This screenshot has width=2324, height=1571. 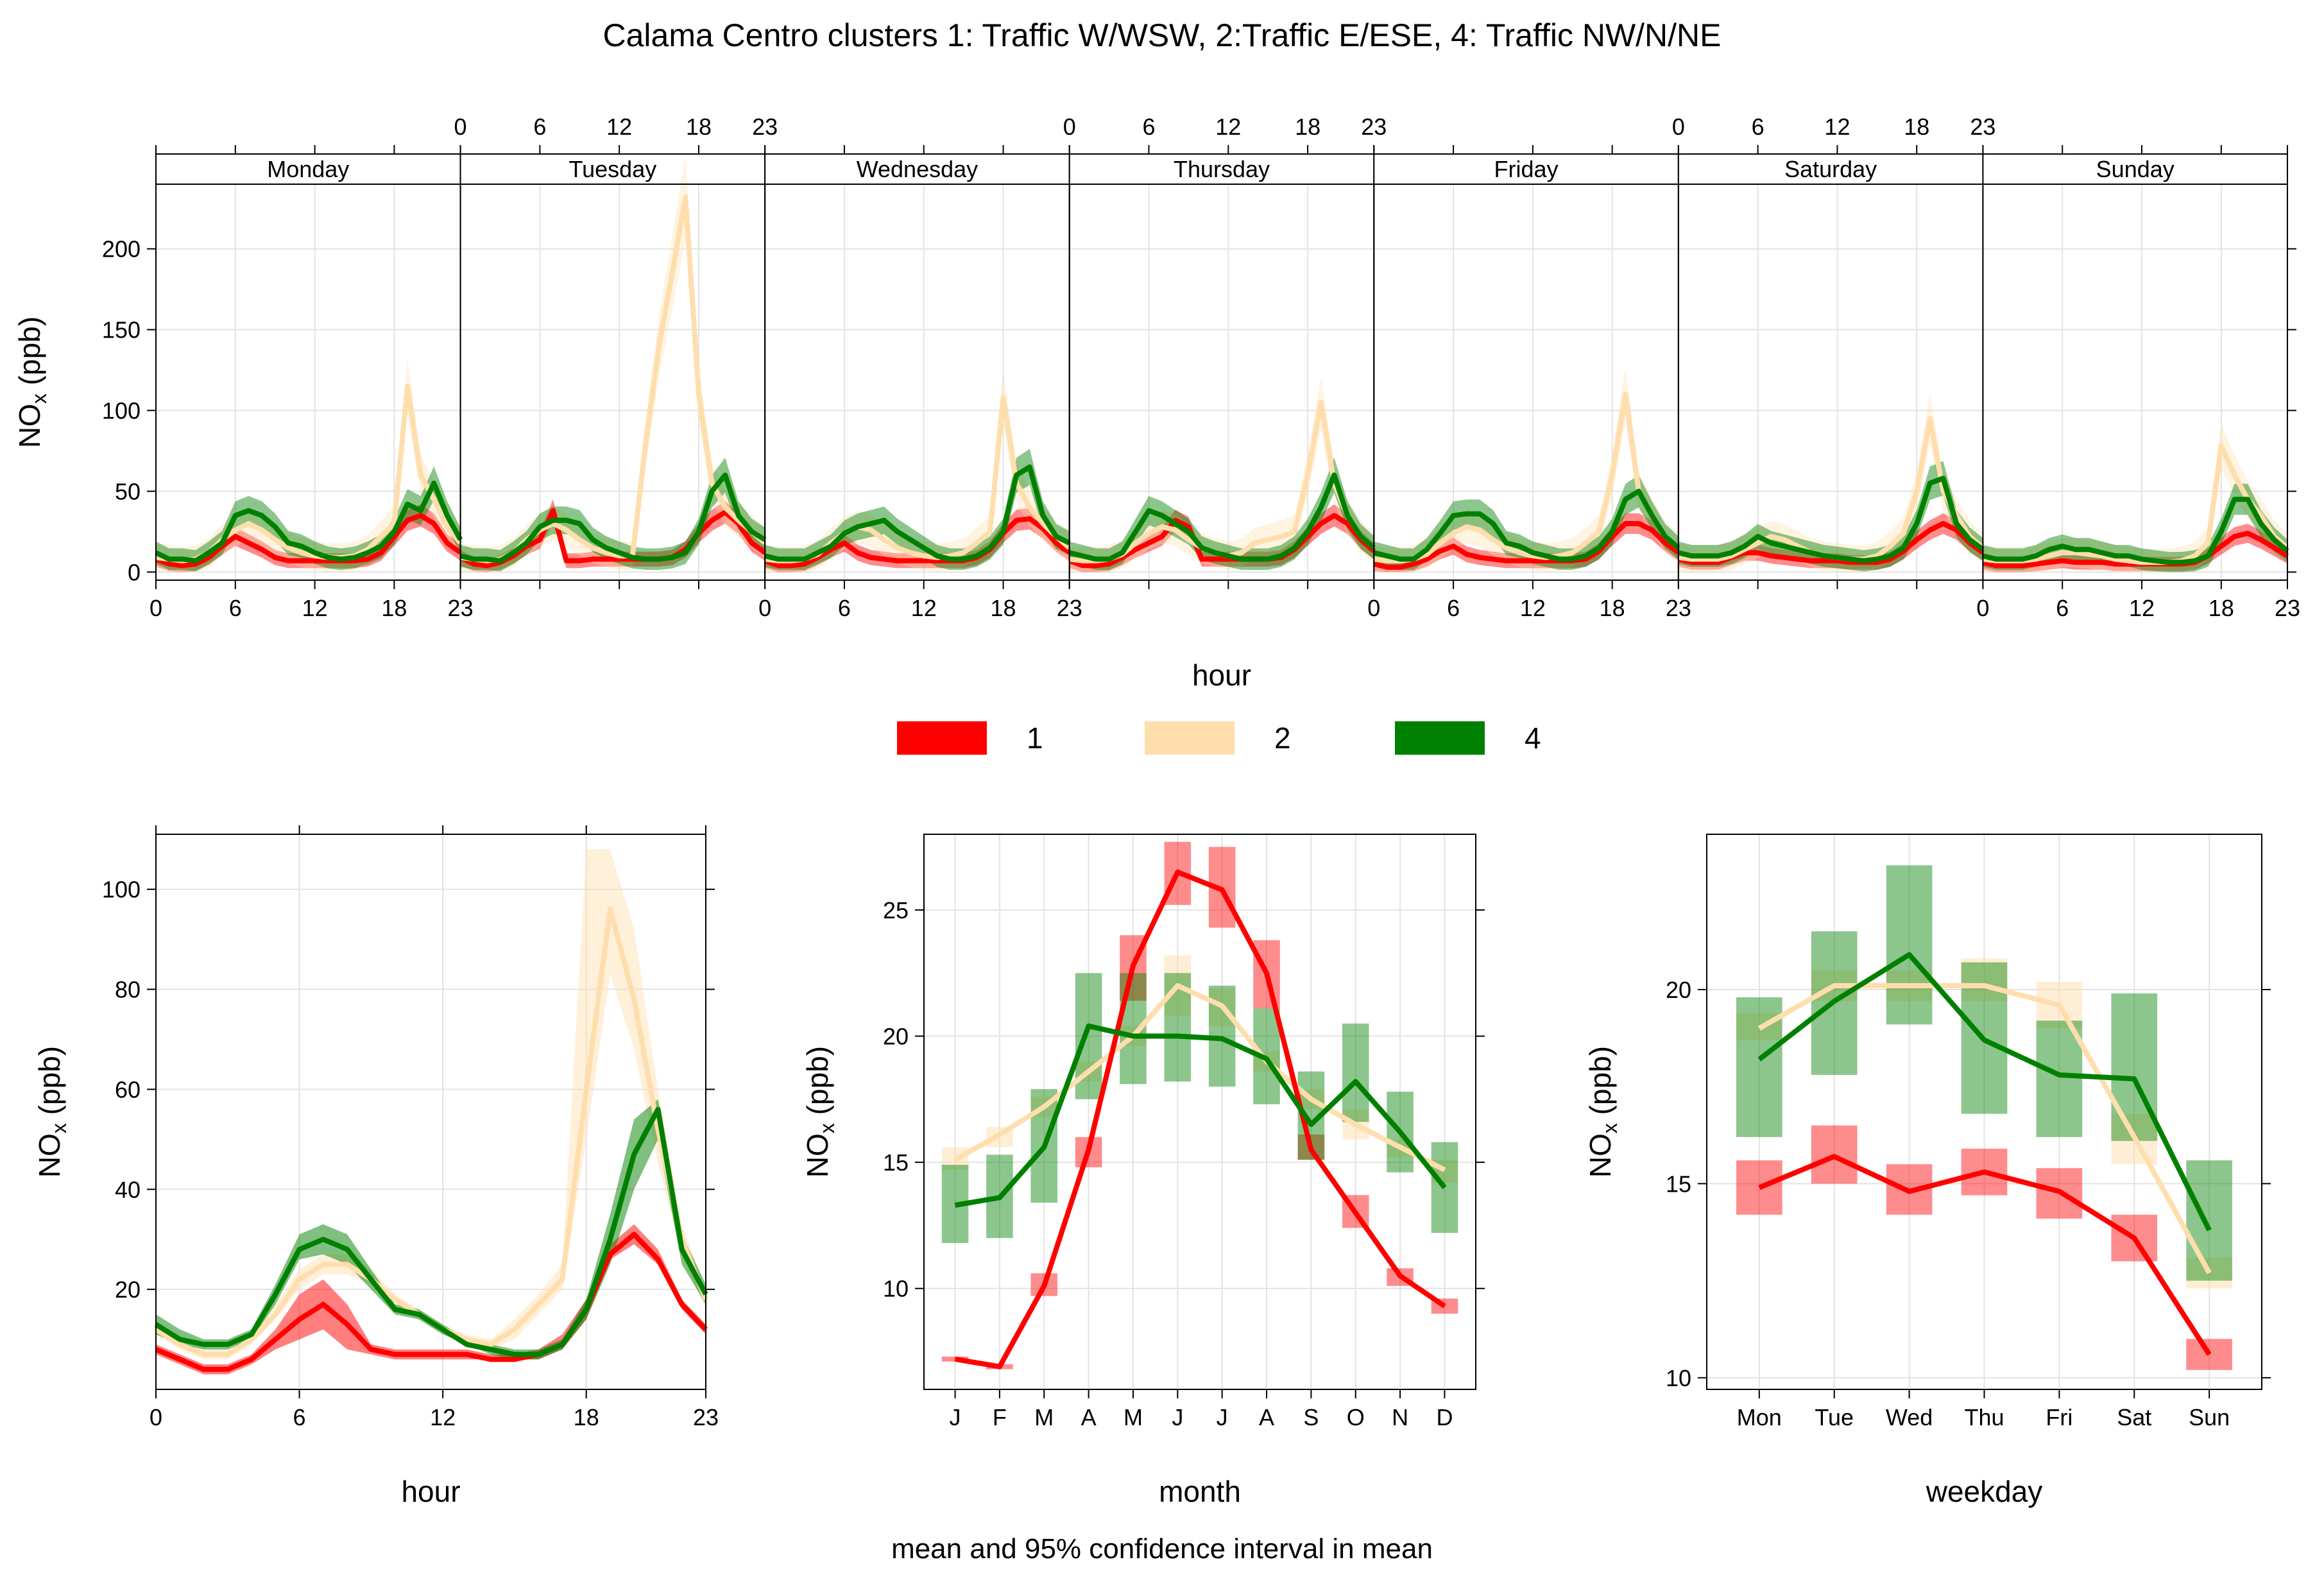 I want to click on legend-label-2: 2, so click(x=1282, y=738).